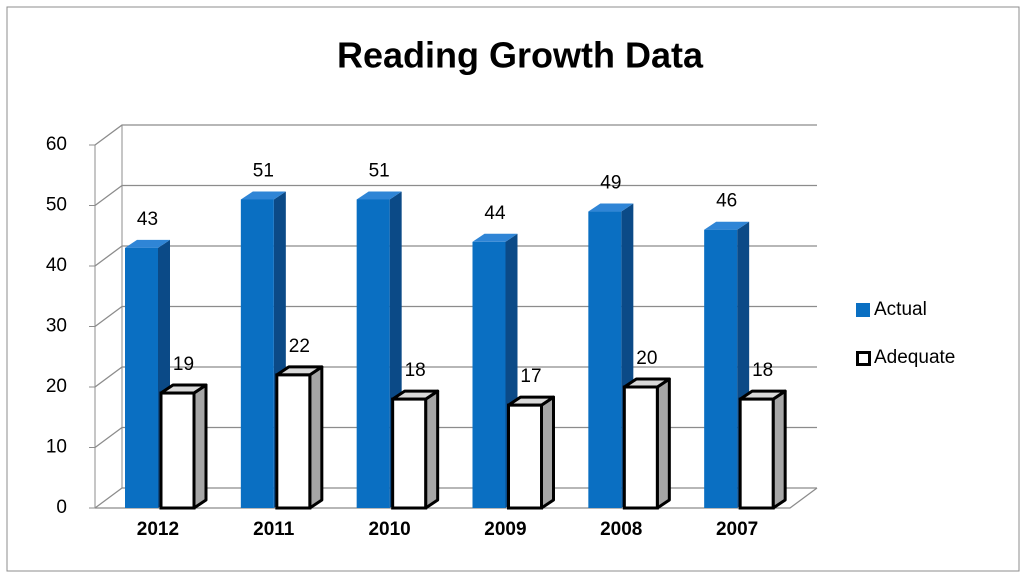 The height and width of the screenshot is (578, 1026). I want to click on value-label: 19, so click(183, 364).